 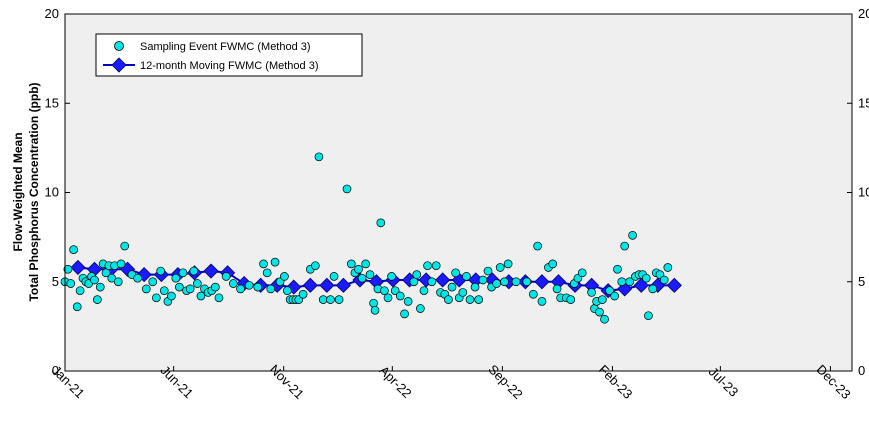 What do you see at coordinates (861, 370) in the screenshot?
I see `y-tick-label-right: 0` at bounding box center [861, 370].